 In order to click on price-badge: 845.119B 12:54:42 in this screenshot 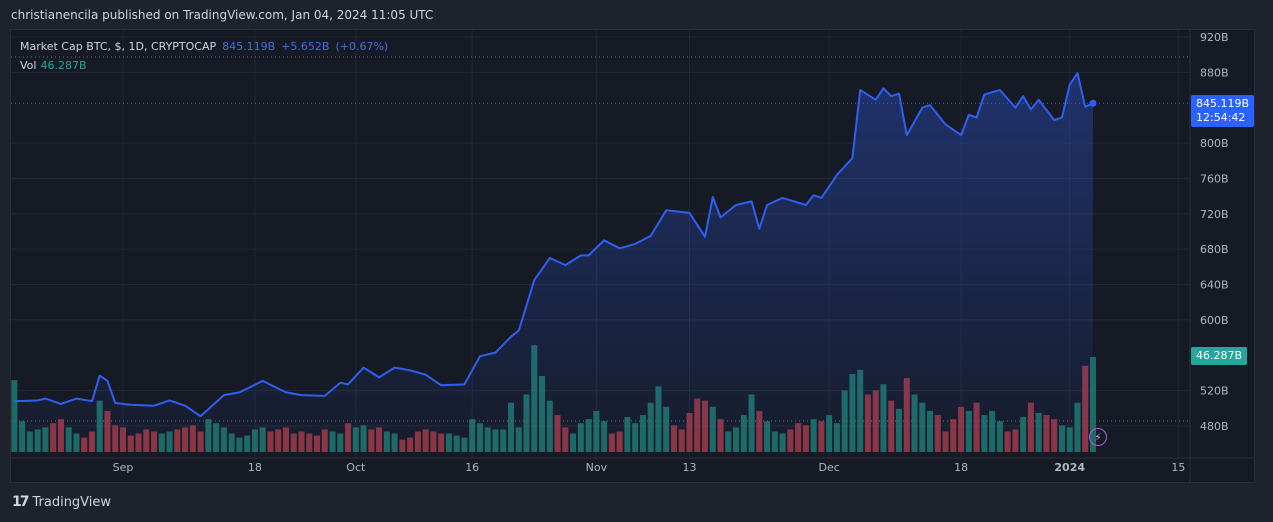, I will do `click(1223, 111)`.